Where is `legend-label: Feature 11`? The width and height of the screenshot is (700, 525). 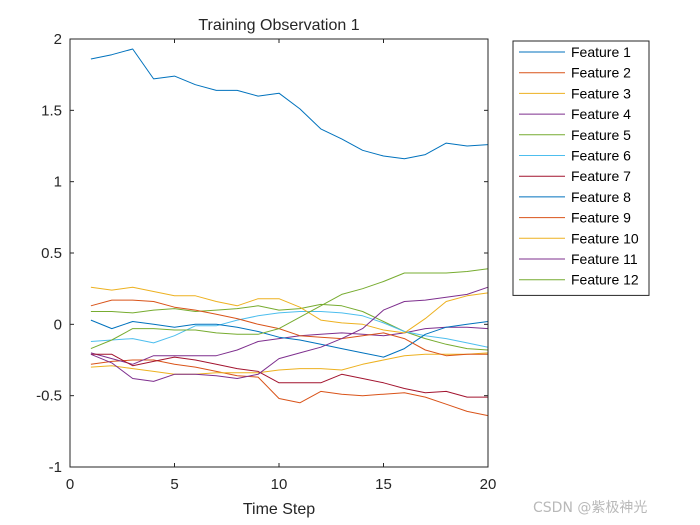 legend-label: Feature 11 is located at coordinates (604, 259).